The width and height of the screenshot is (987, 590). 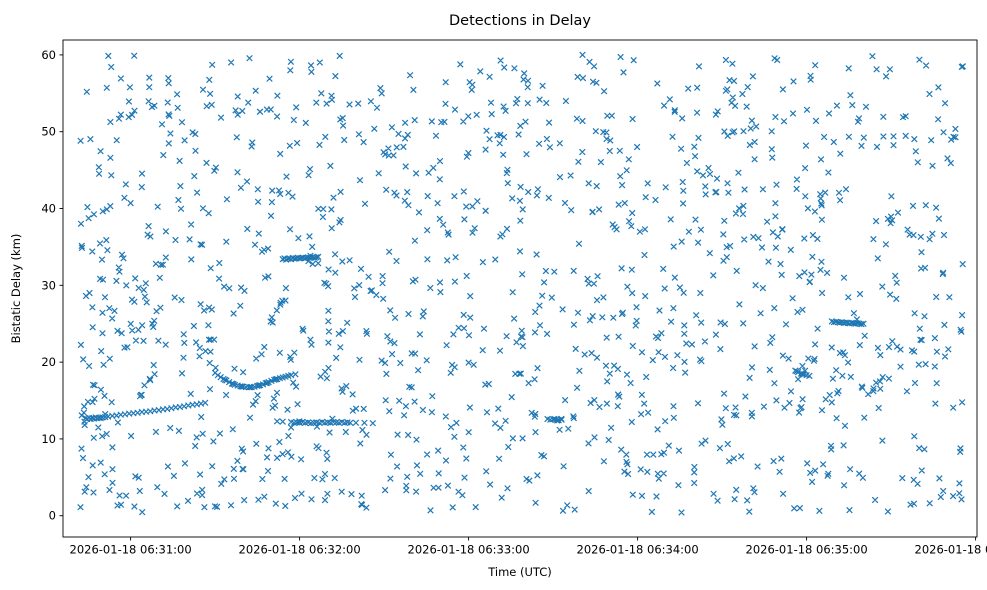 What do you see at coordinates (519, 572) in the screenshot?
I see `x-axis-label: Time (UTC)` at bounding box center [519, 572].